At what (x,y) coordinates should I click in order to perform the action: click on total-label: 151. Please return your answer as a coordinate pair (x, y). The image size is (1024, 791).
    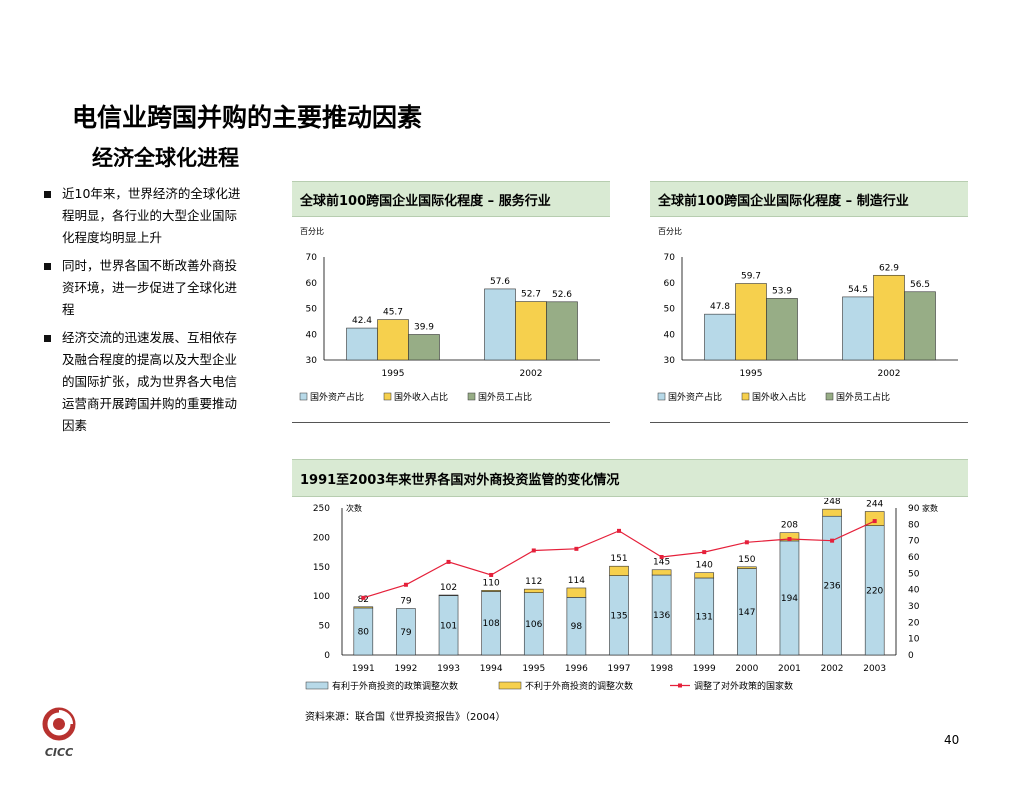
    Looking at the image, I should click on (618, 559).